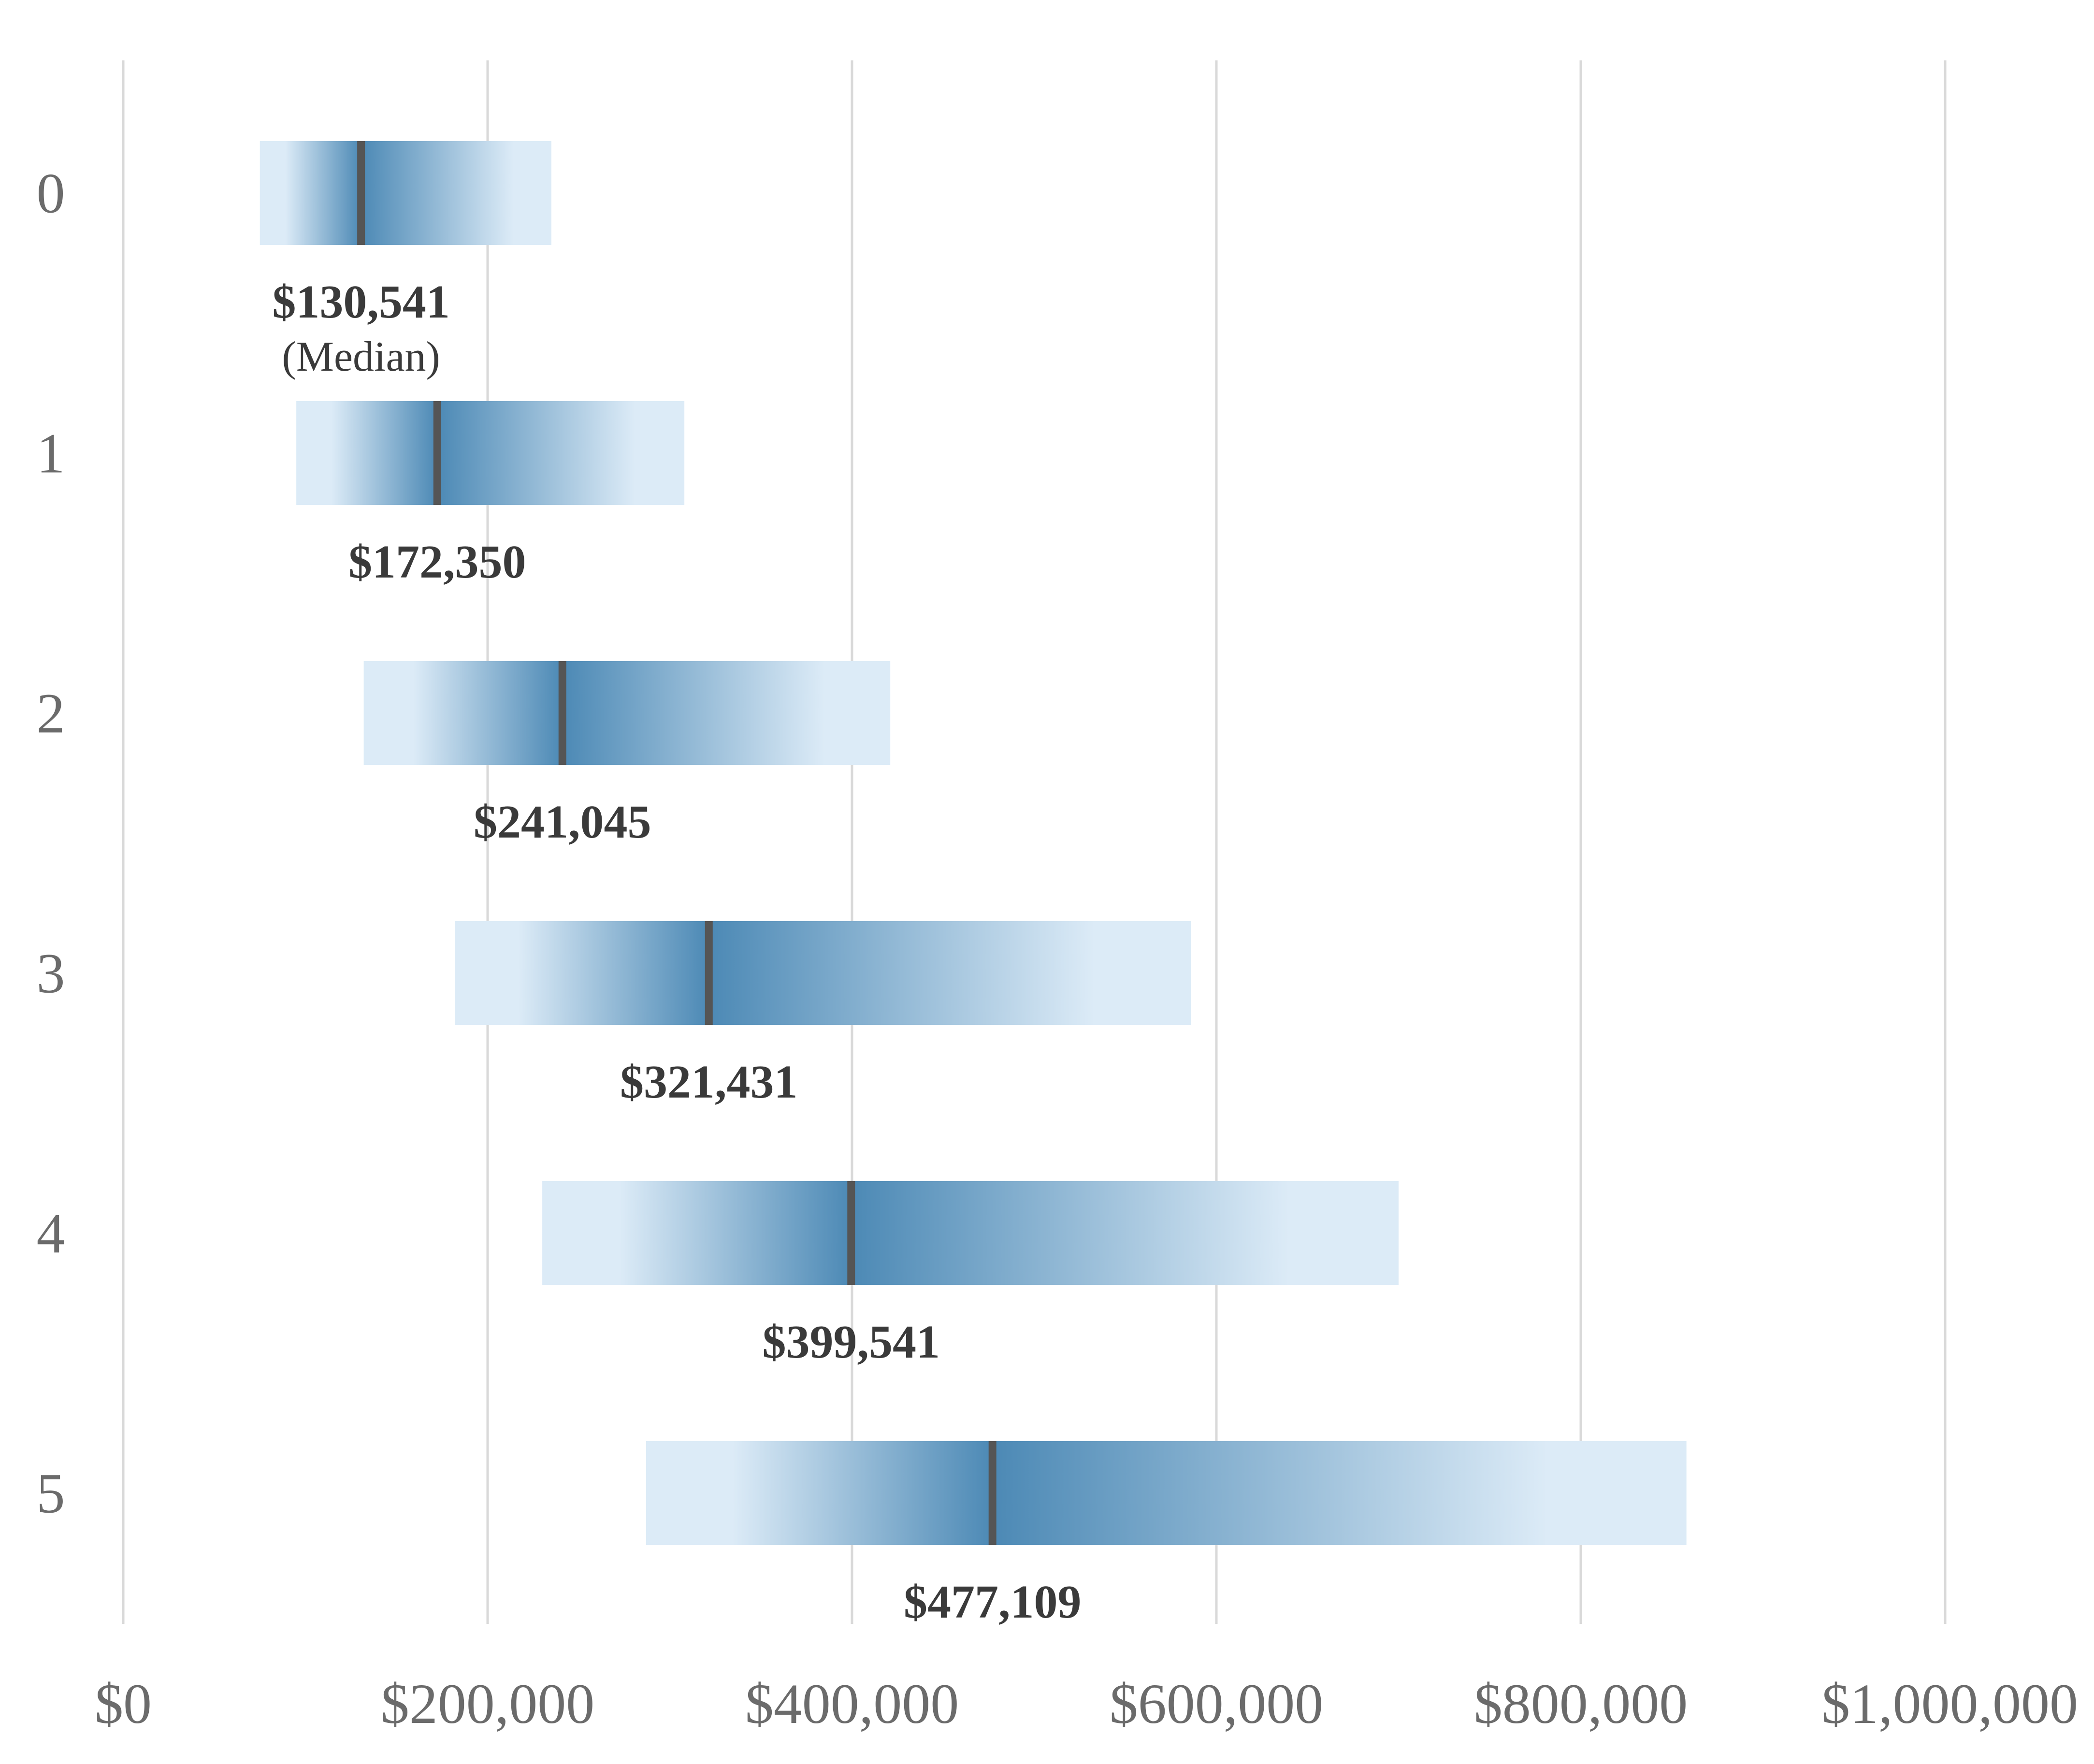  Describe the element at coordinates (123, 1703) in the screenshot. I see `x-tick-label: $0` at that location.